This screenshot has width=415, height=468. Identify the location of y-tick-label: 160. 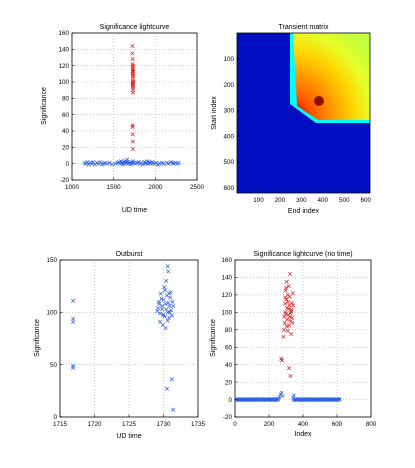
(226, 260).